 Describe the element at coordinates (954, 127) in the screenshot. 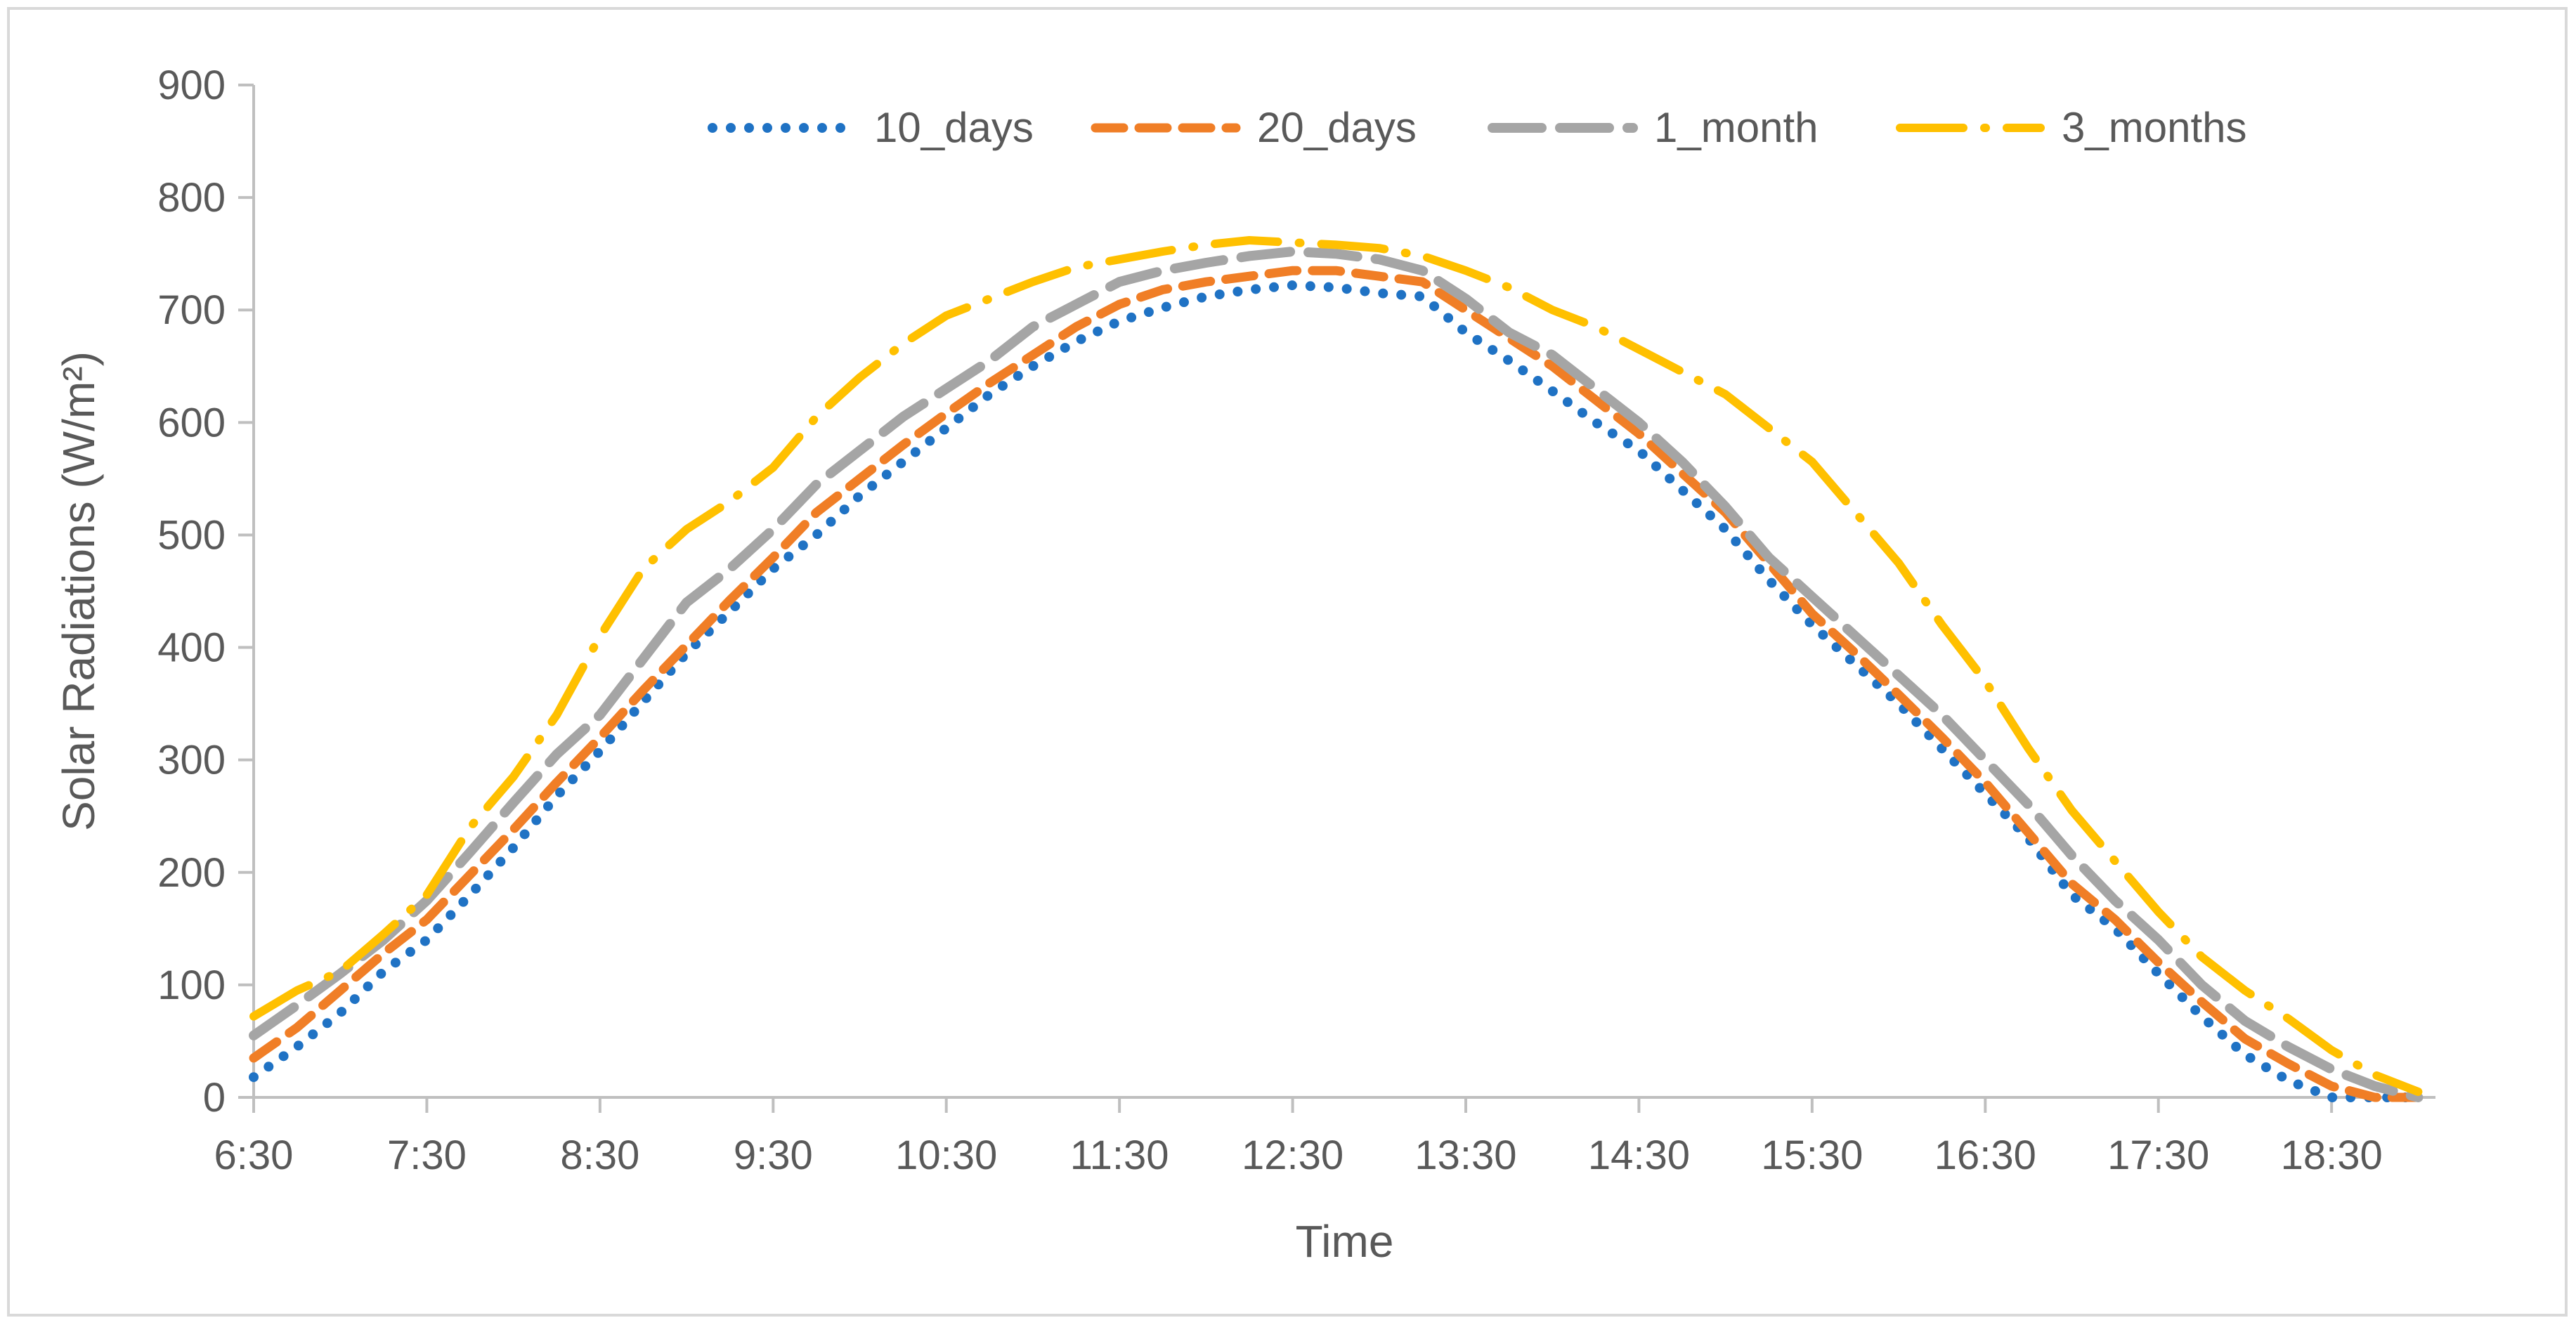

I see `legend-label: 10_days` at that location.